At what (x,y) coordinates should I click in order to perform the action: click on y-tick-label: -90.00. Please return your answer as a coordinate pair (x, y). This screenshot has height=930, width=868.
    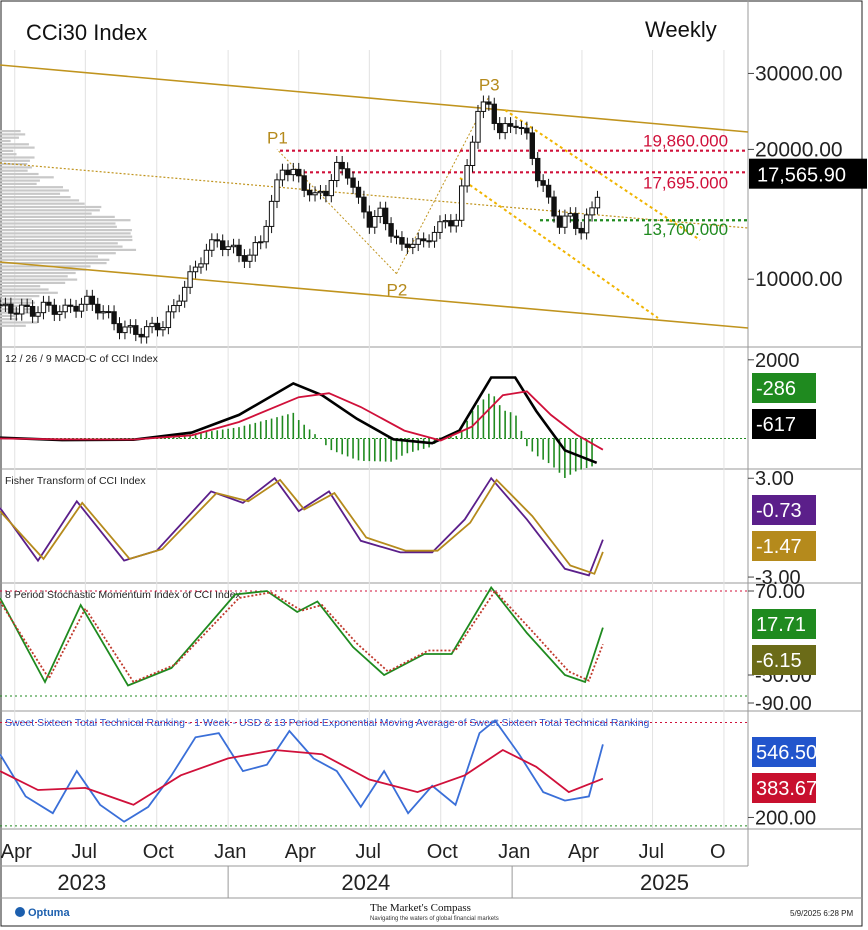
    Looking at the image, I should click on (783, 704).